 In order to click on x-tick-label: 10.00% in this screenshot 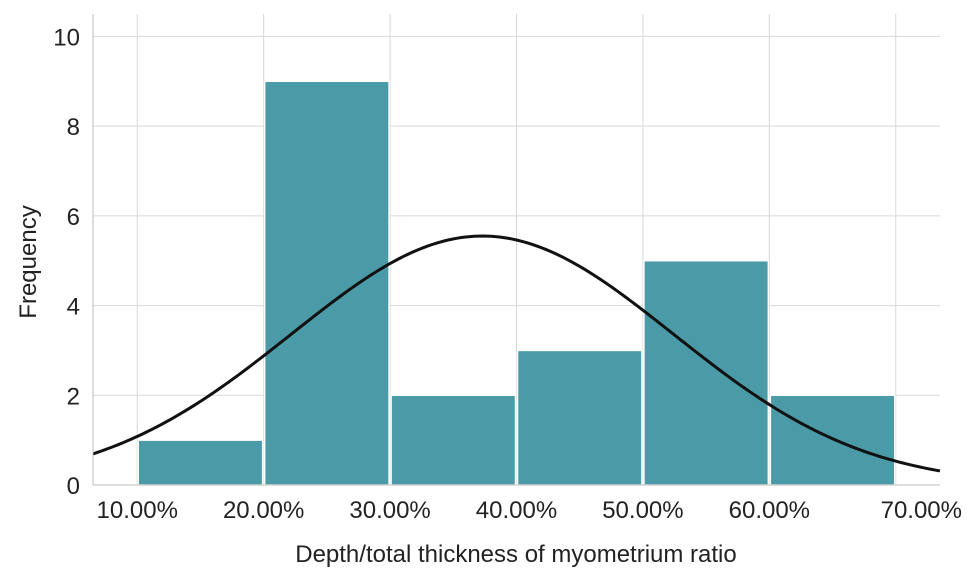, I will do `click(137, 510)`.